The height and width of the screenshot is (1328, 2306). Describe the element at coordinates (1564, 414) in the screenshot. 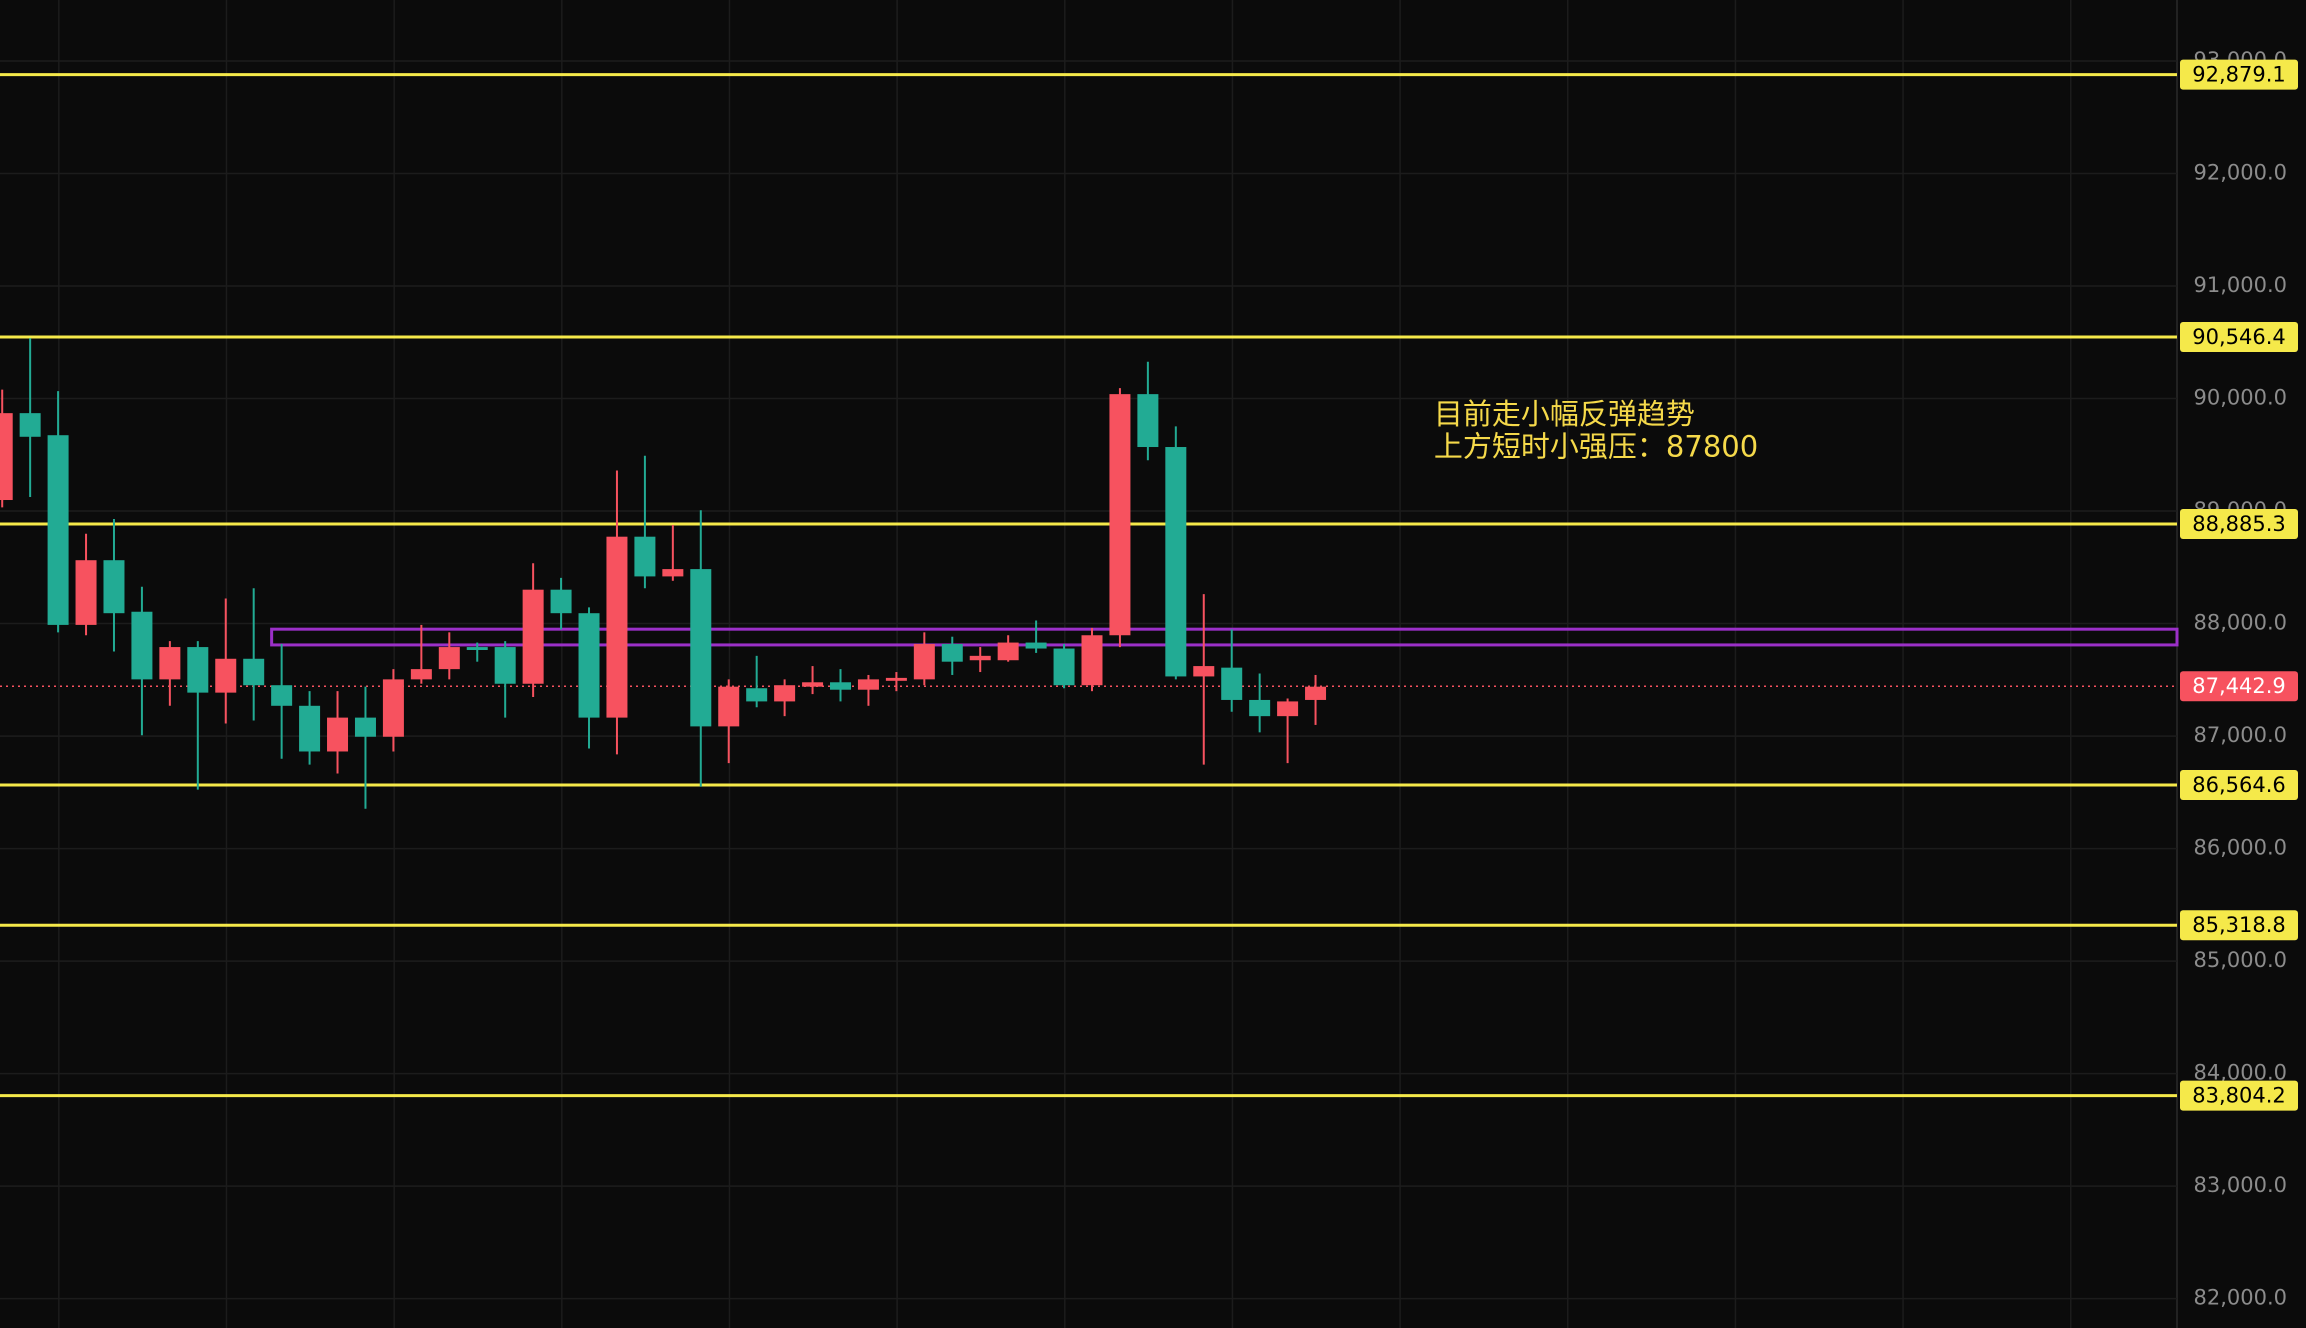

I see `annotation: 目前走小幅反弹趋势` at that location.